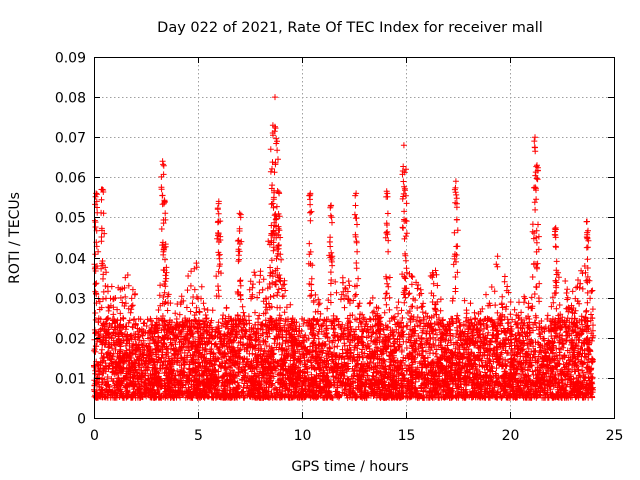 This screenshot has width=640, height=480. I want to click on x-tick-label: 15, so click(407, 436).